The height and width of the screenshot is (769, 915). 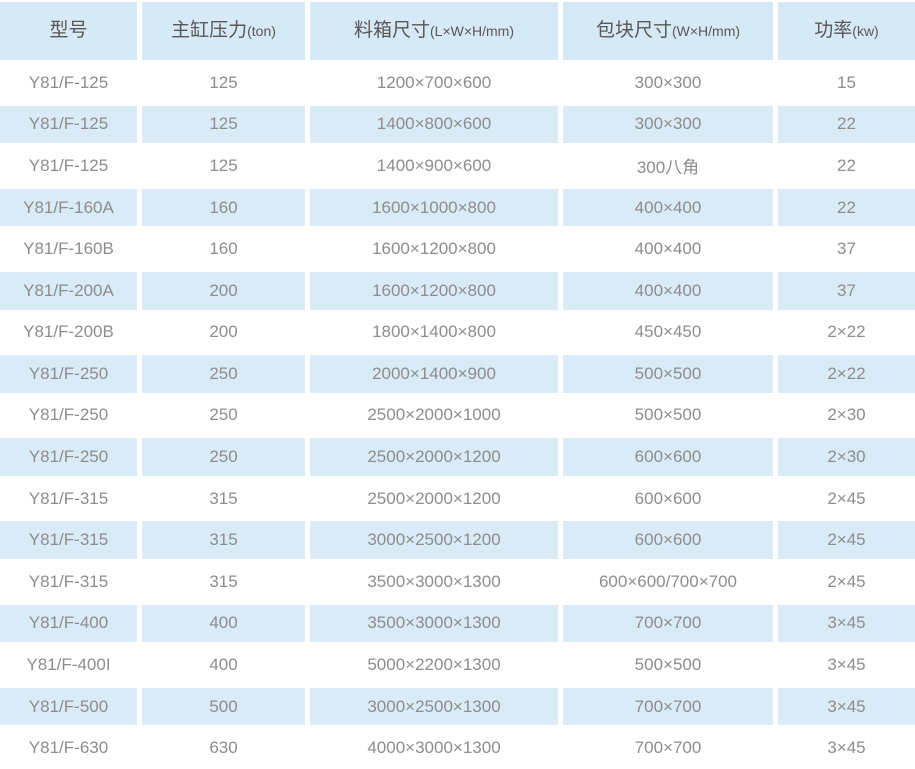 I want to click on table-cell: 500, so click(x=223, y=706).